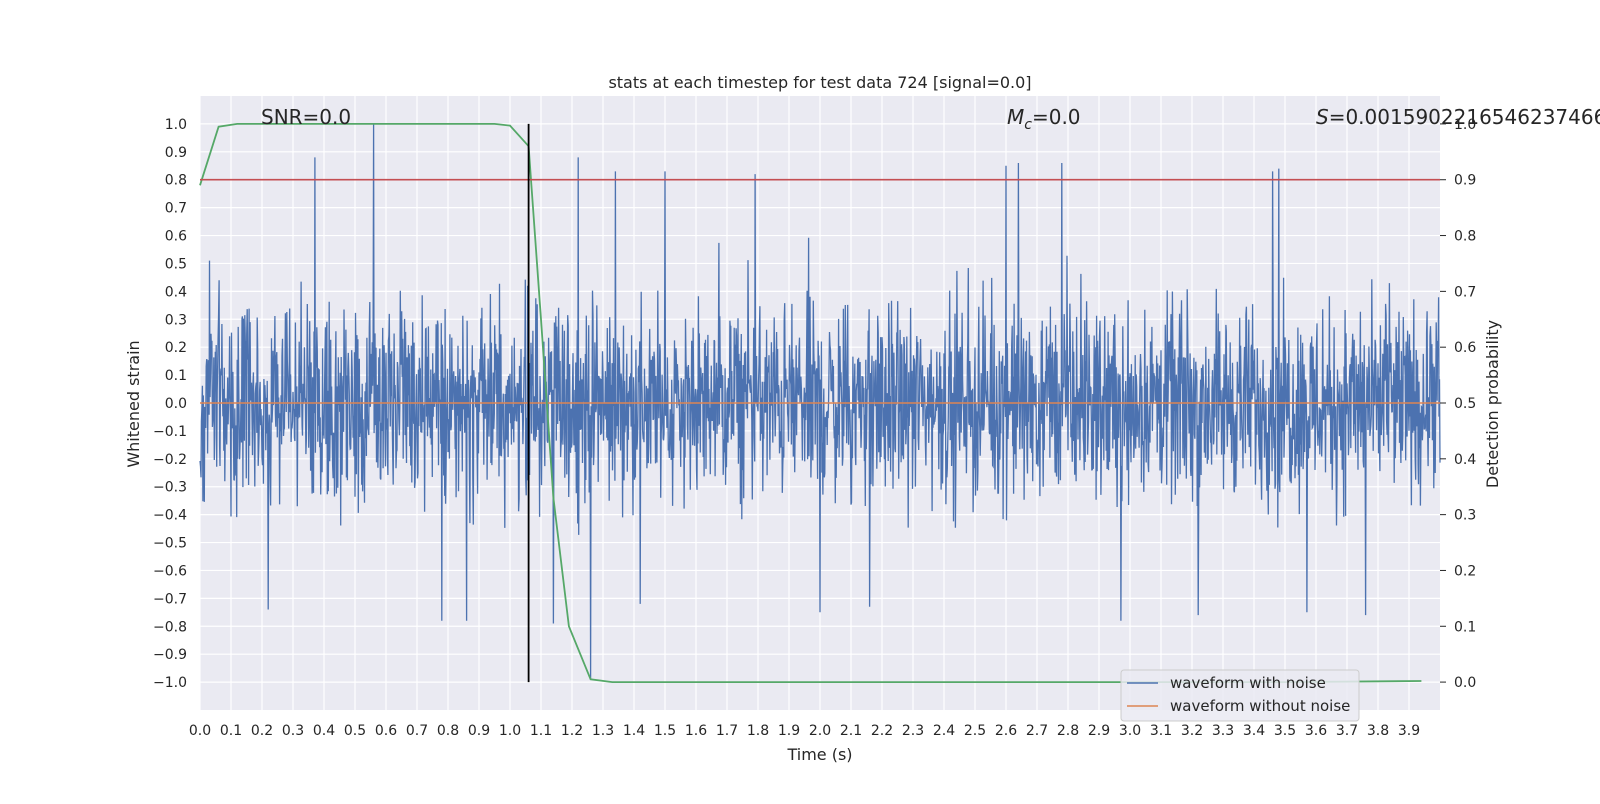  Describe the element at coordinates (758, 731) in the screenshot. I see `x-tick-label: 1.8` at that location.